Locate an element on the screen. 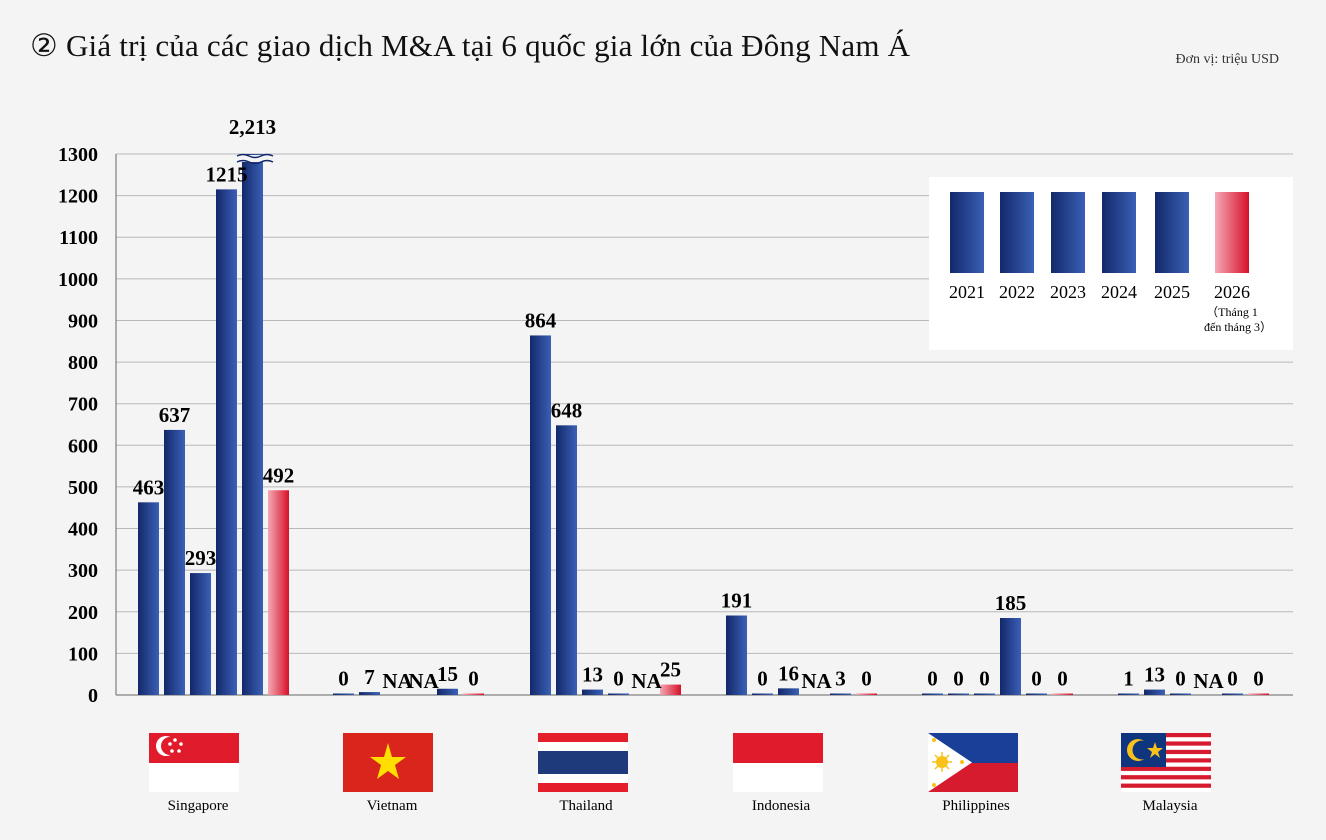 This screenshot has width=1326, height=840. legend-swatch-2021 is located at coordinates (967, 232).